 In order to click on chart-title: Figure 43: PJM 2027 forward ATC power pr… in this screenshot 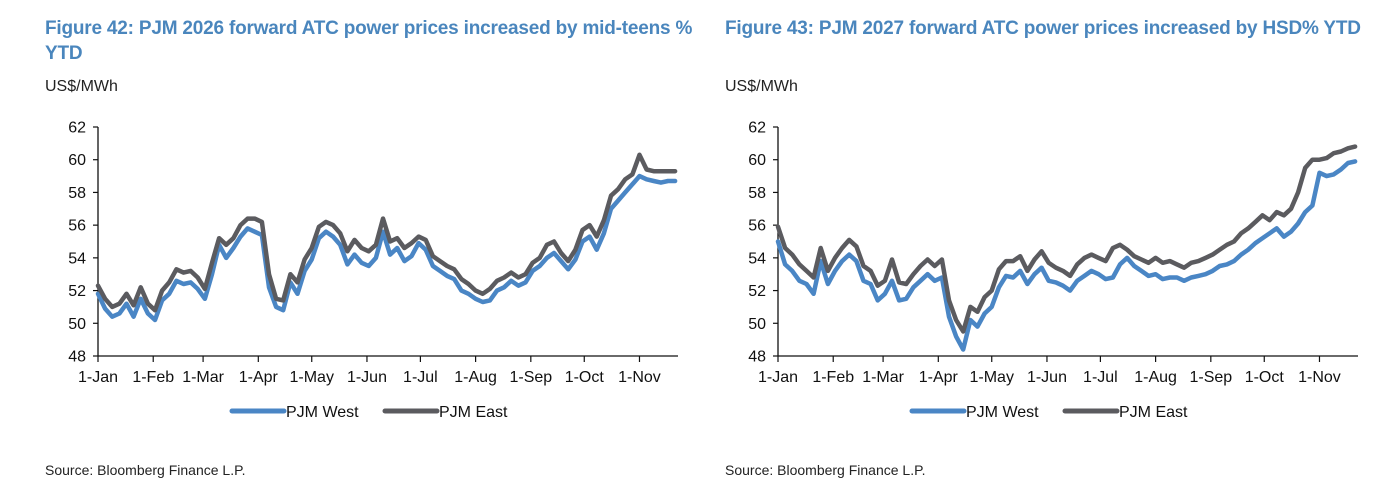, I will do `click(1043, 28)`.